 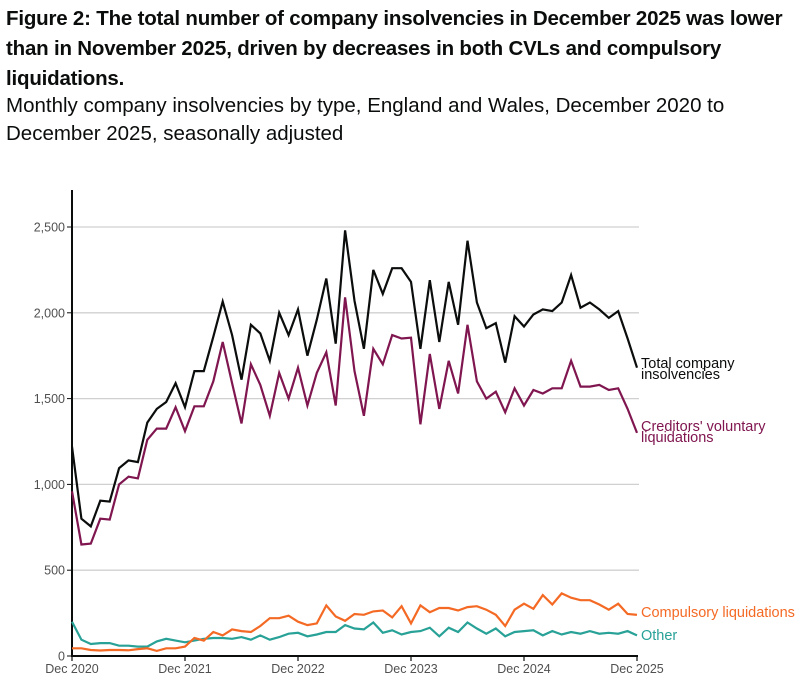 What do you see at coordinates (61, 657) in the screenshot?
I see `y-tick-label: 0` at bounding box center [61, 657].